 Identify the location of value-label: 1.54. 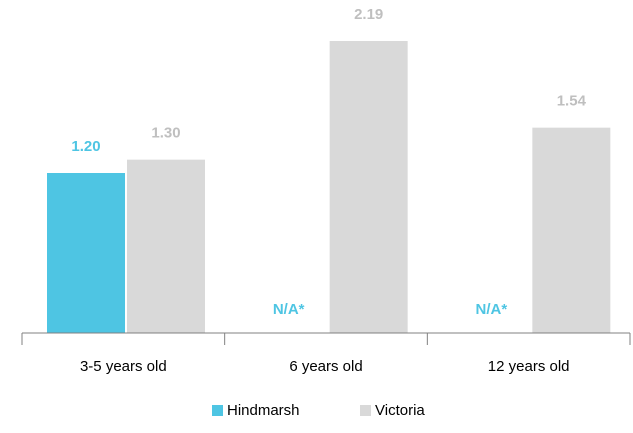
(572, 101).